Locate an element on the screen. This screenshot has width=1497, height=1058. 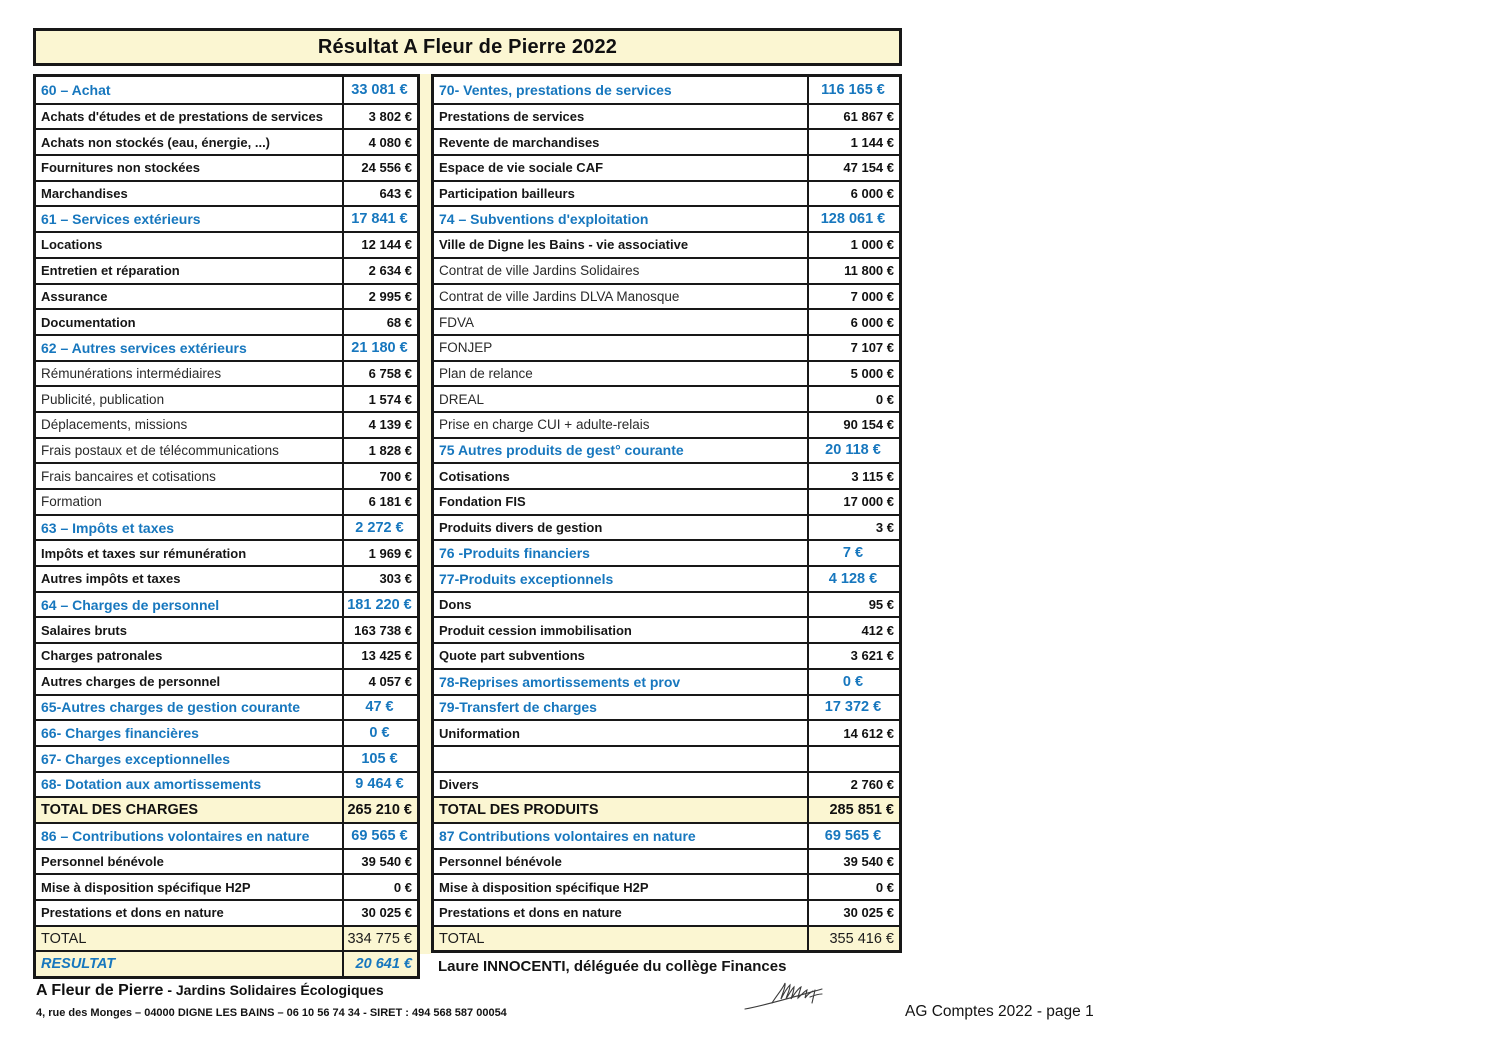
table-row: Frais bancaires et cotisations 700 € is located at coordinates (226, 475).